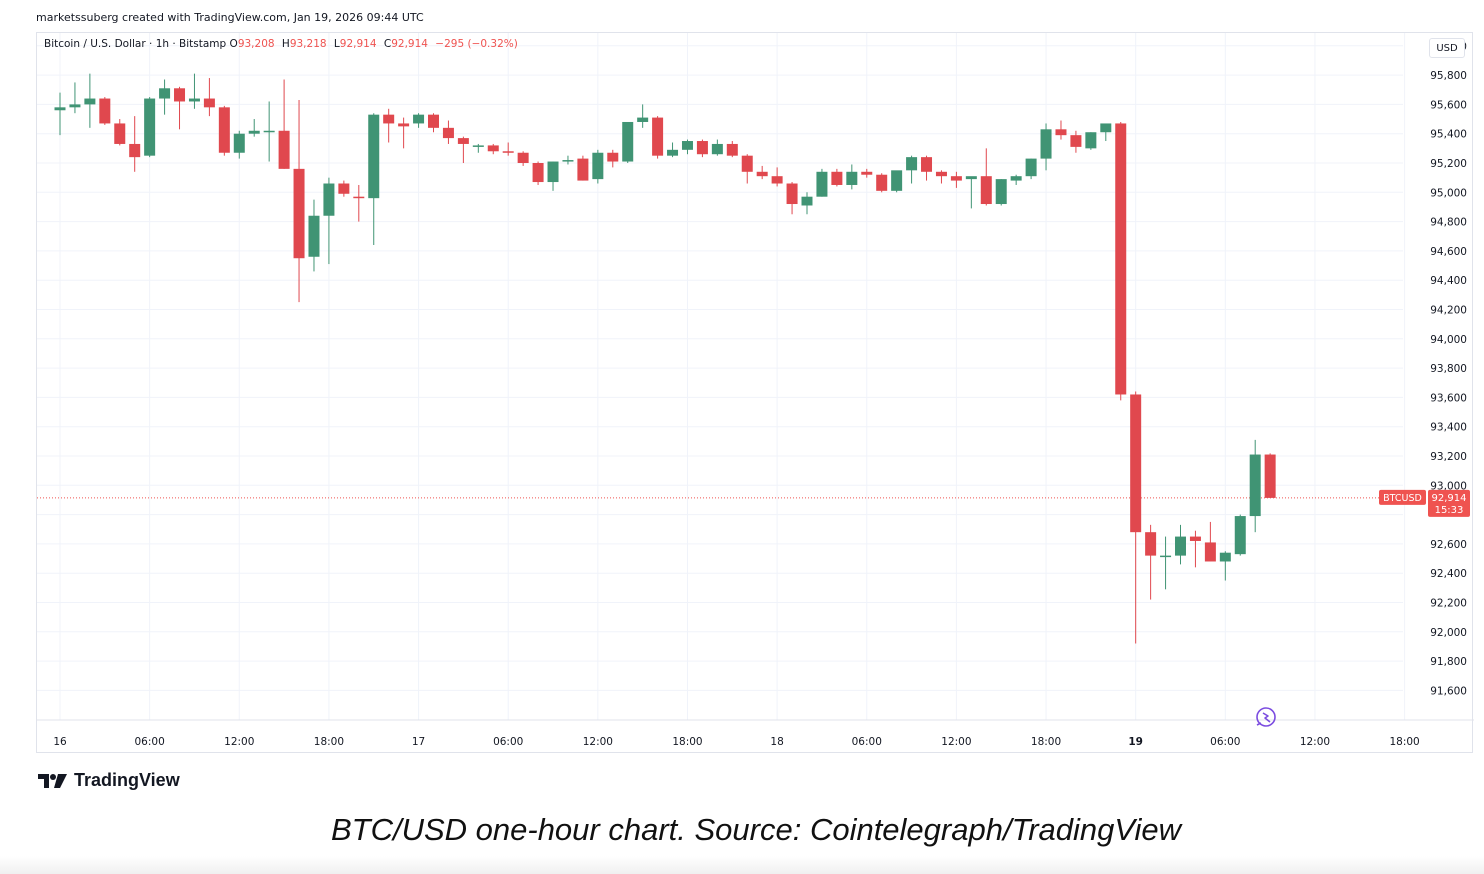  What do you see at coordinates (418, 742) in the screenshot?
I see `time-tick-label: 17` at bounding box center [418, 742].